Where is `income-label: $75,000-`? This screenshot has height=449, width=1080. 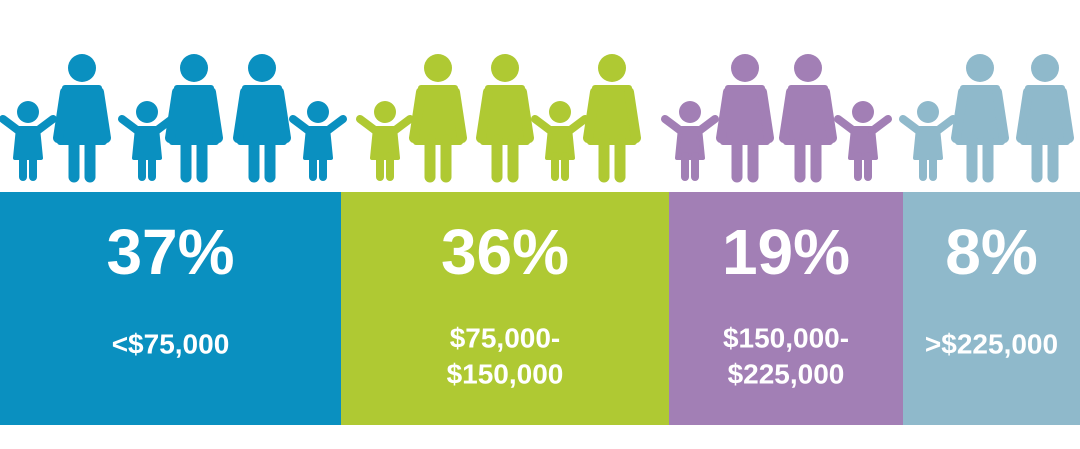
income-label: $75,000- is located at coordinates (505, 337).